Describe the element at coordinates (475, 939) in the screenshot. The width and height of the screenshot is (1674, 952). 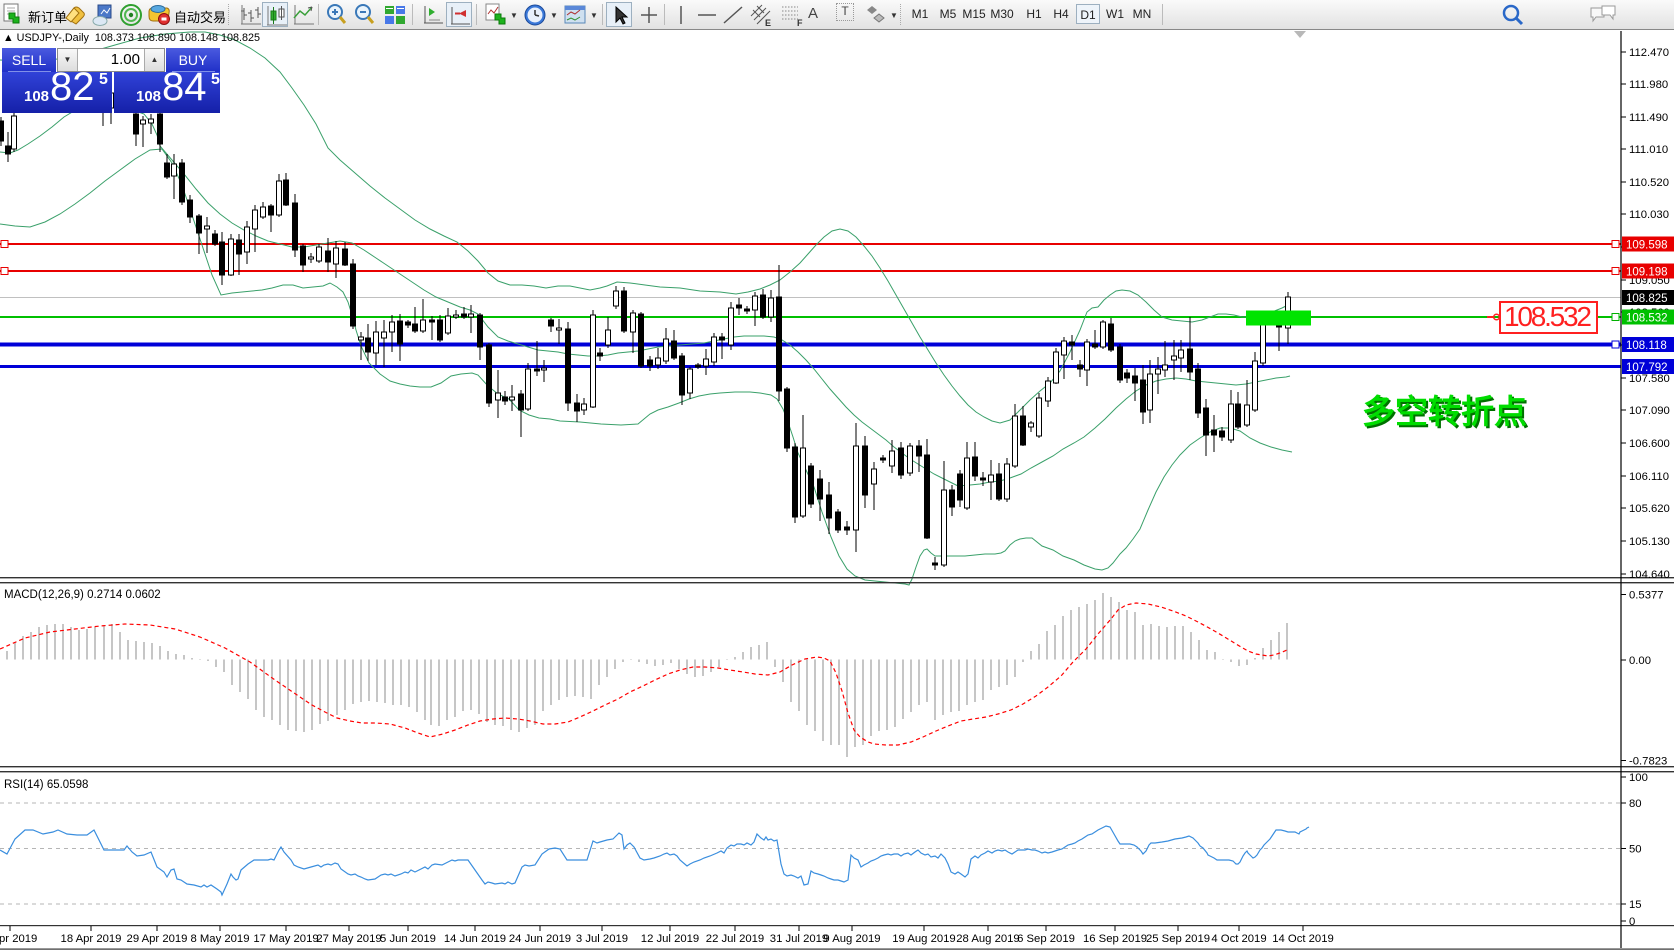
I see `svg-text: 14 Jun 2019` at that location.